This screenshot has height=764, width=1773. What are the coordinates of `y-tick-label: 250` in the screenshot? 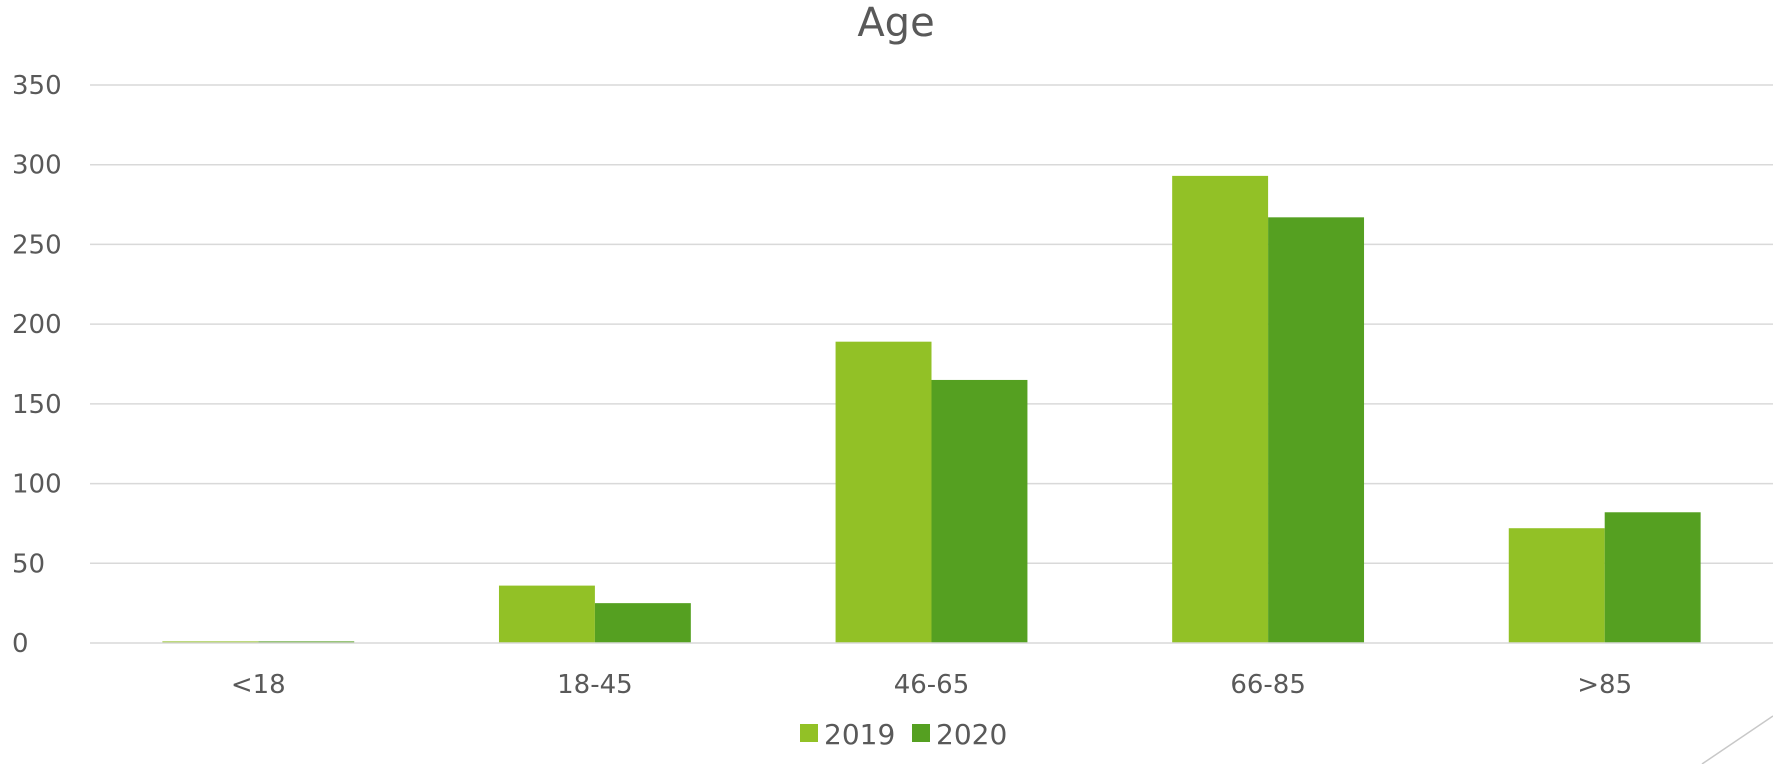 It's located at (37, 245).